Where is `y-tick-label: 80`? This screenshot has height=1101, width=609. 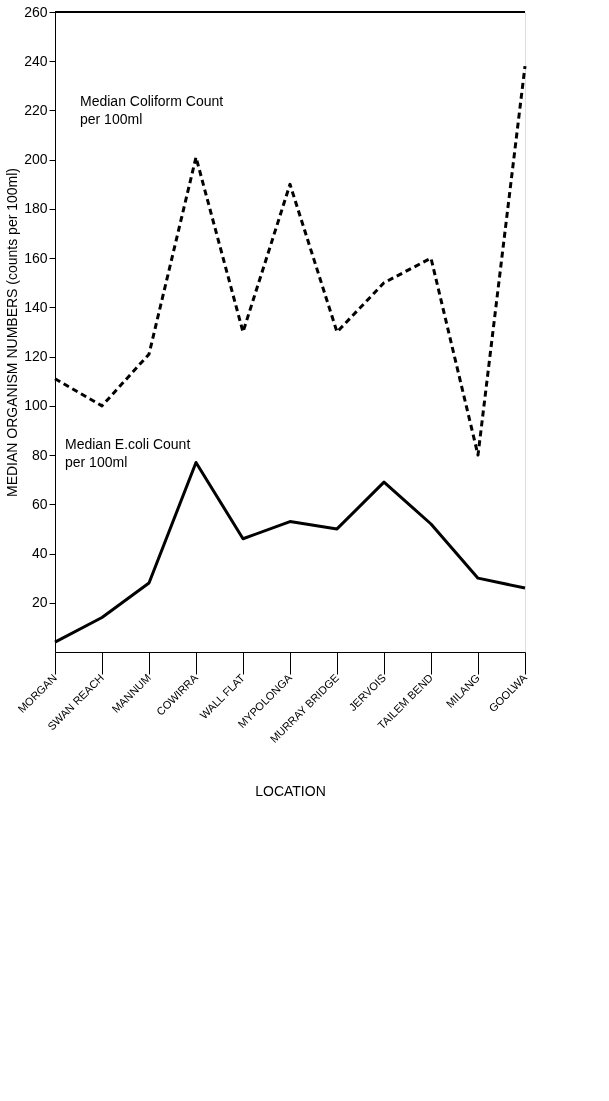 y-tick-label: 80 is located at coordinates (39, 454).